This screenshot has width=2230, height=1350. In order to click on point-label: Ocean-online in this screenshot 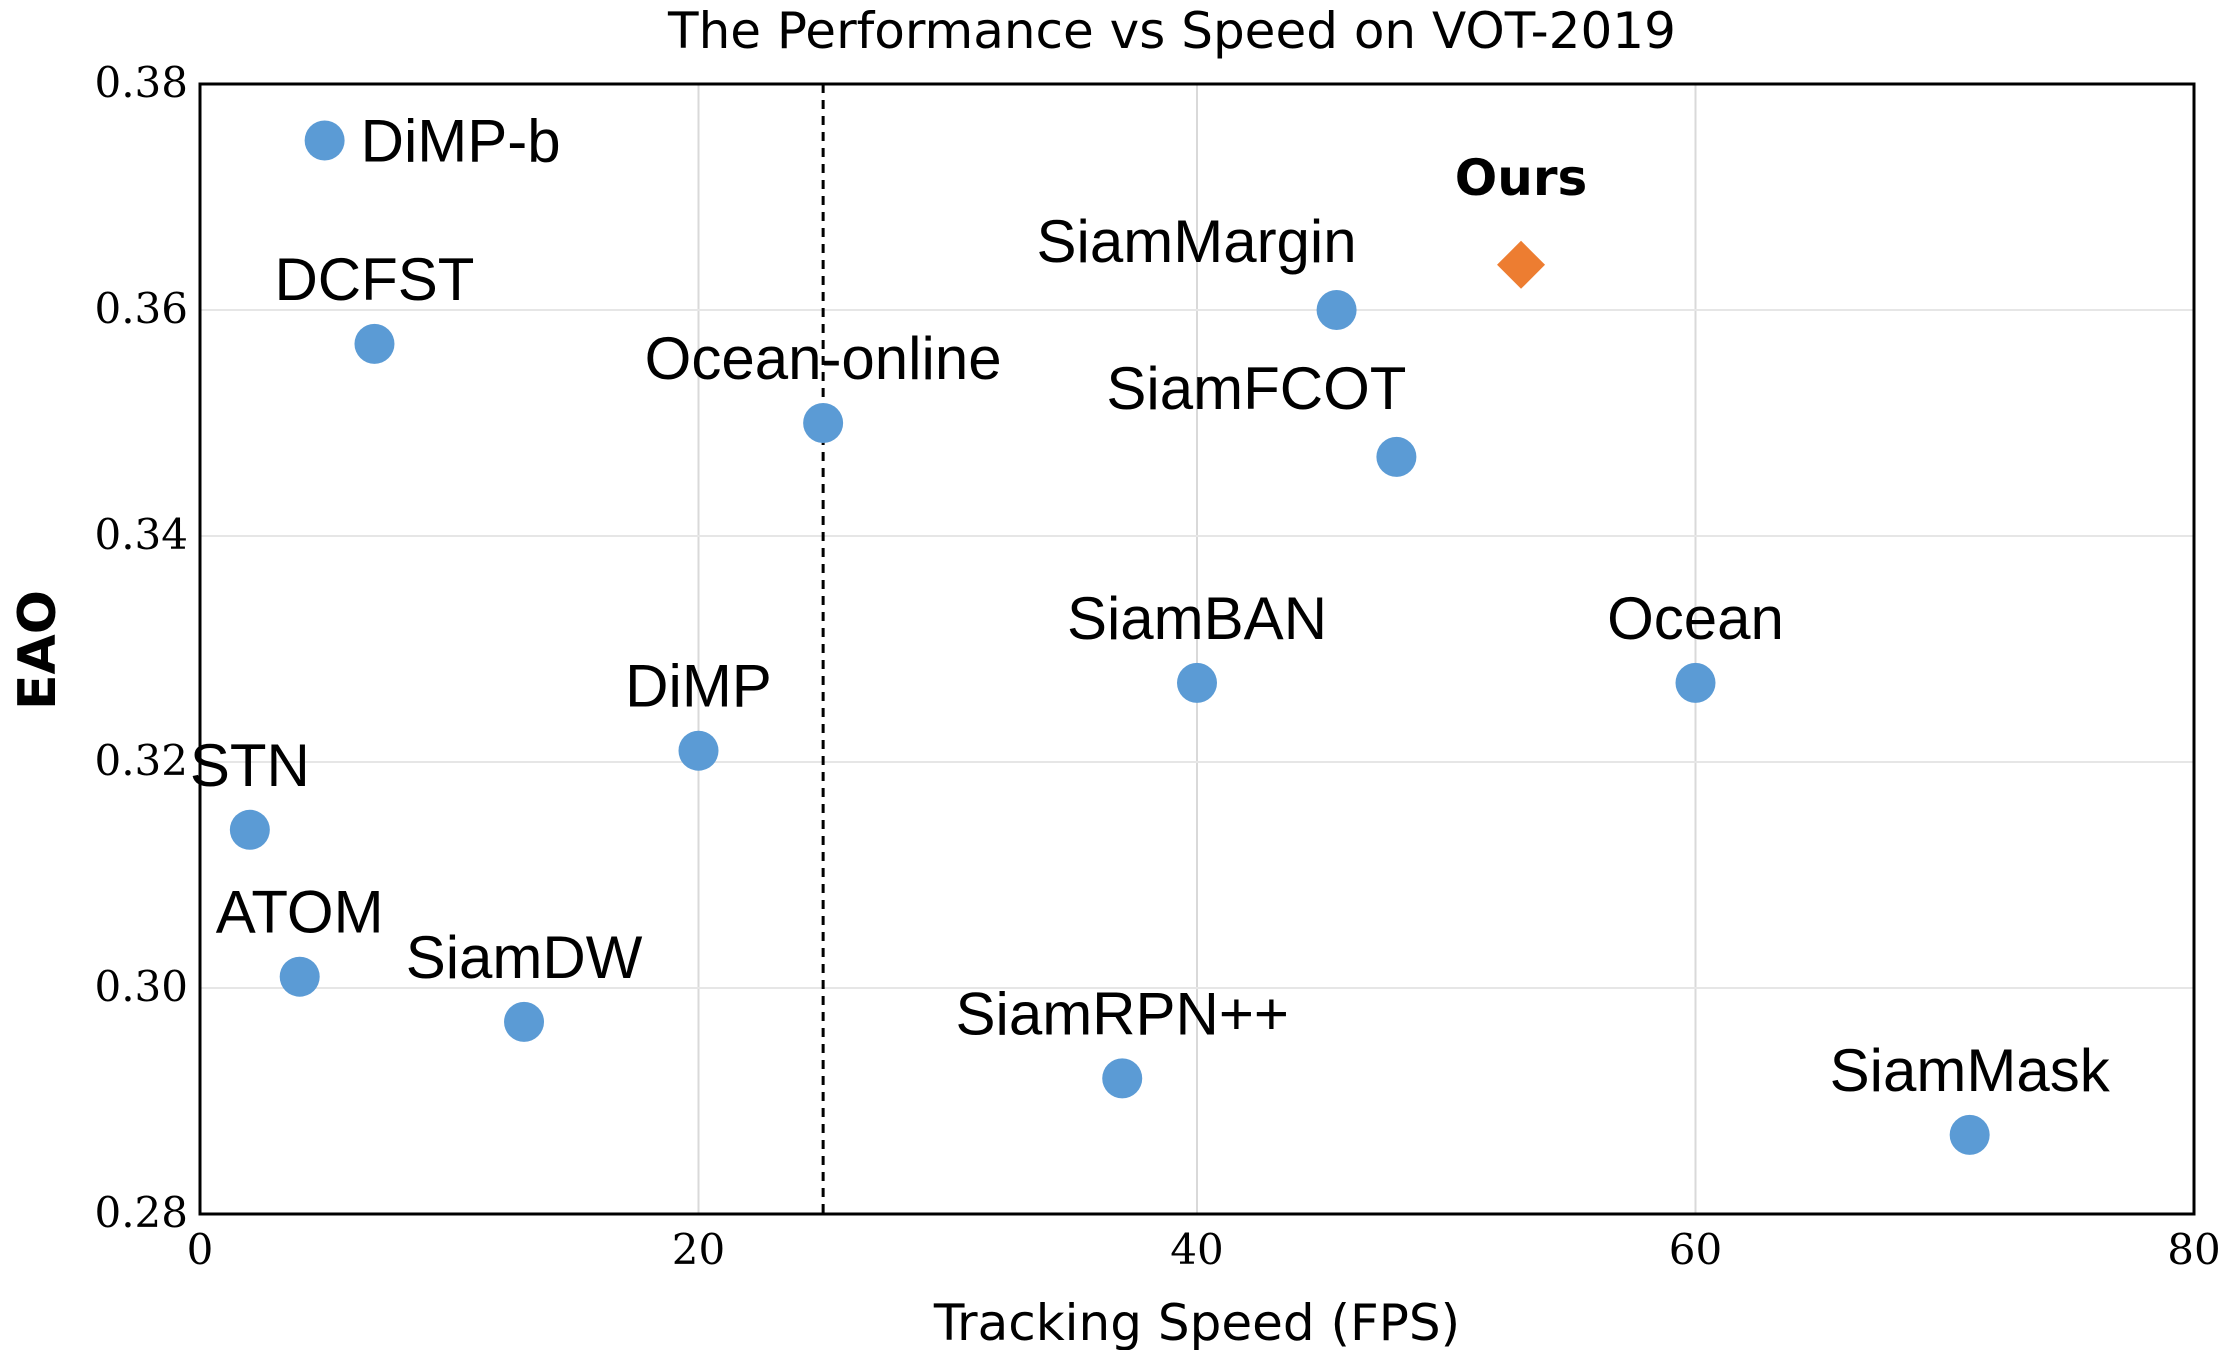, I will do `click(823, 358)`.